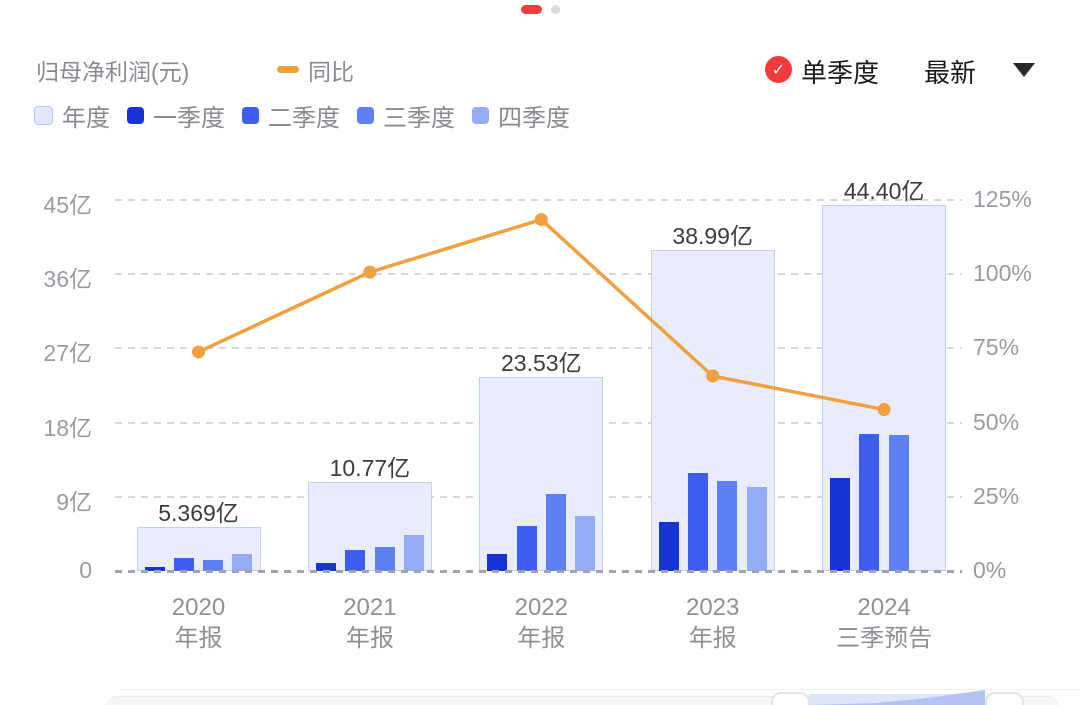 The image size is (1080, 705). What do you see at coordinates (996, 495) in the screenshot?
I see `y-axis-right-tick: 25%` at bounding box center [996, 495].